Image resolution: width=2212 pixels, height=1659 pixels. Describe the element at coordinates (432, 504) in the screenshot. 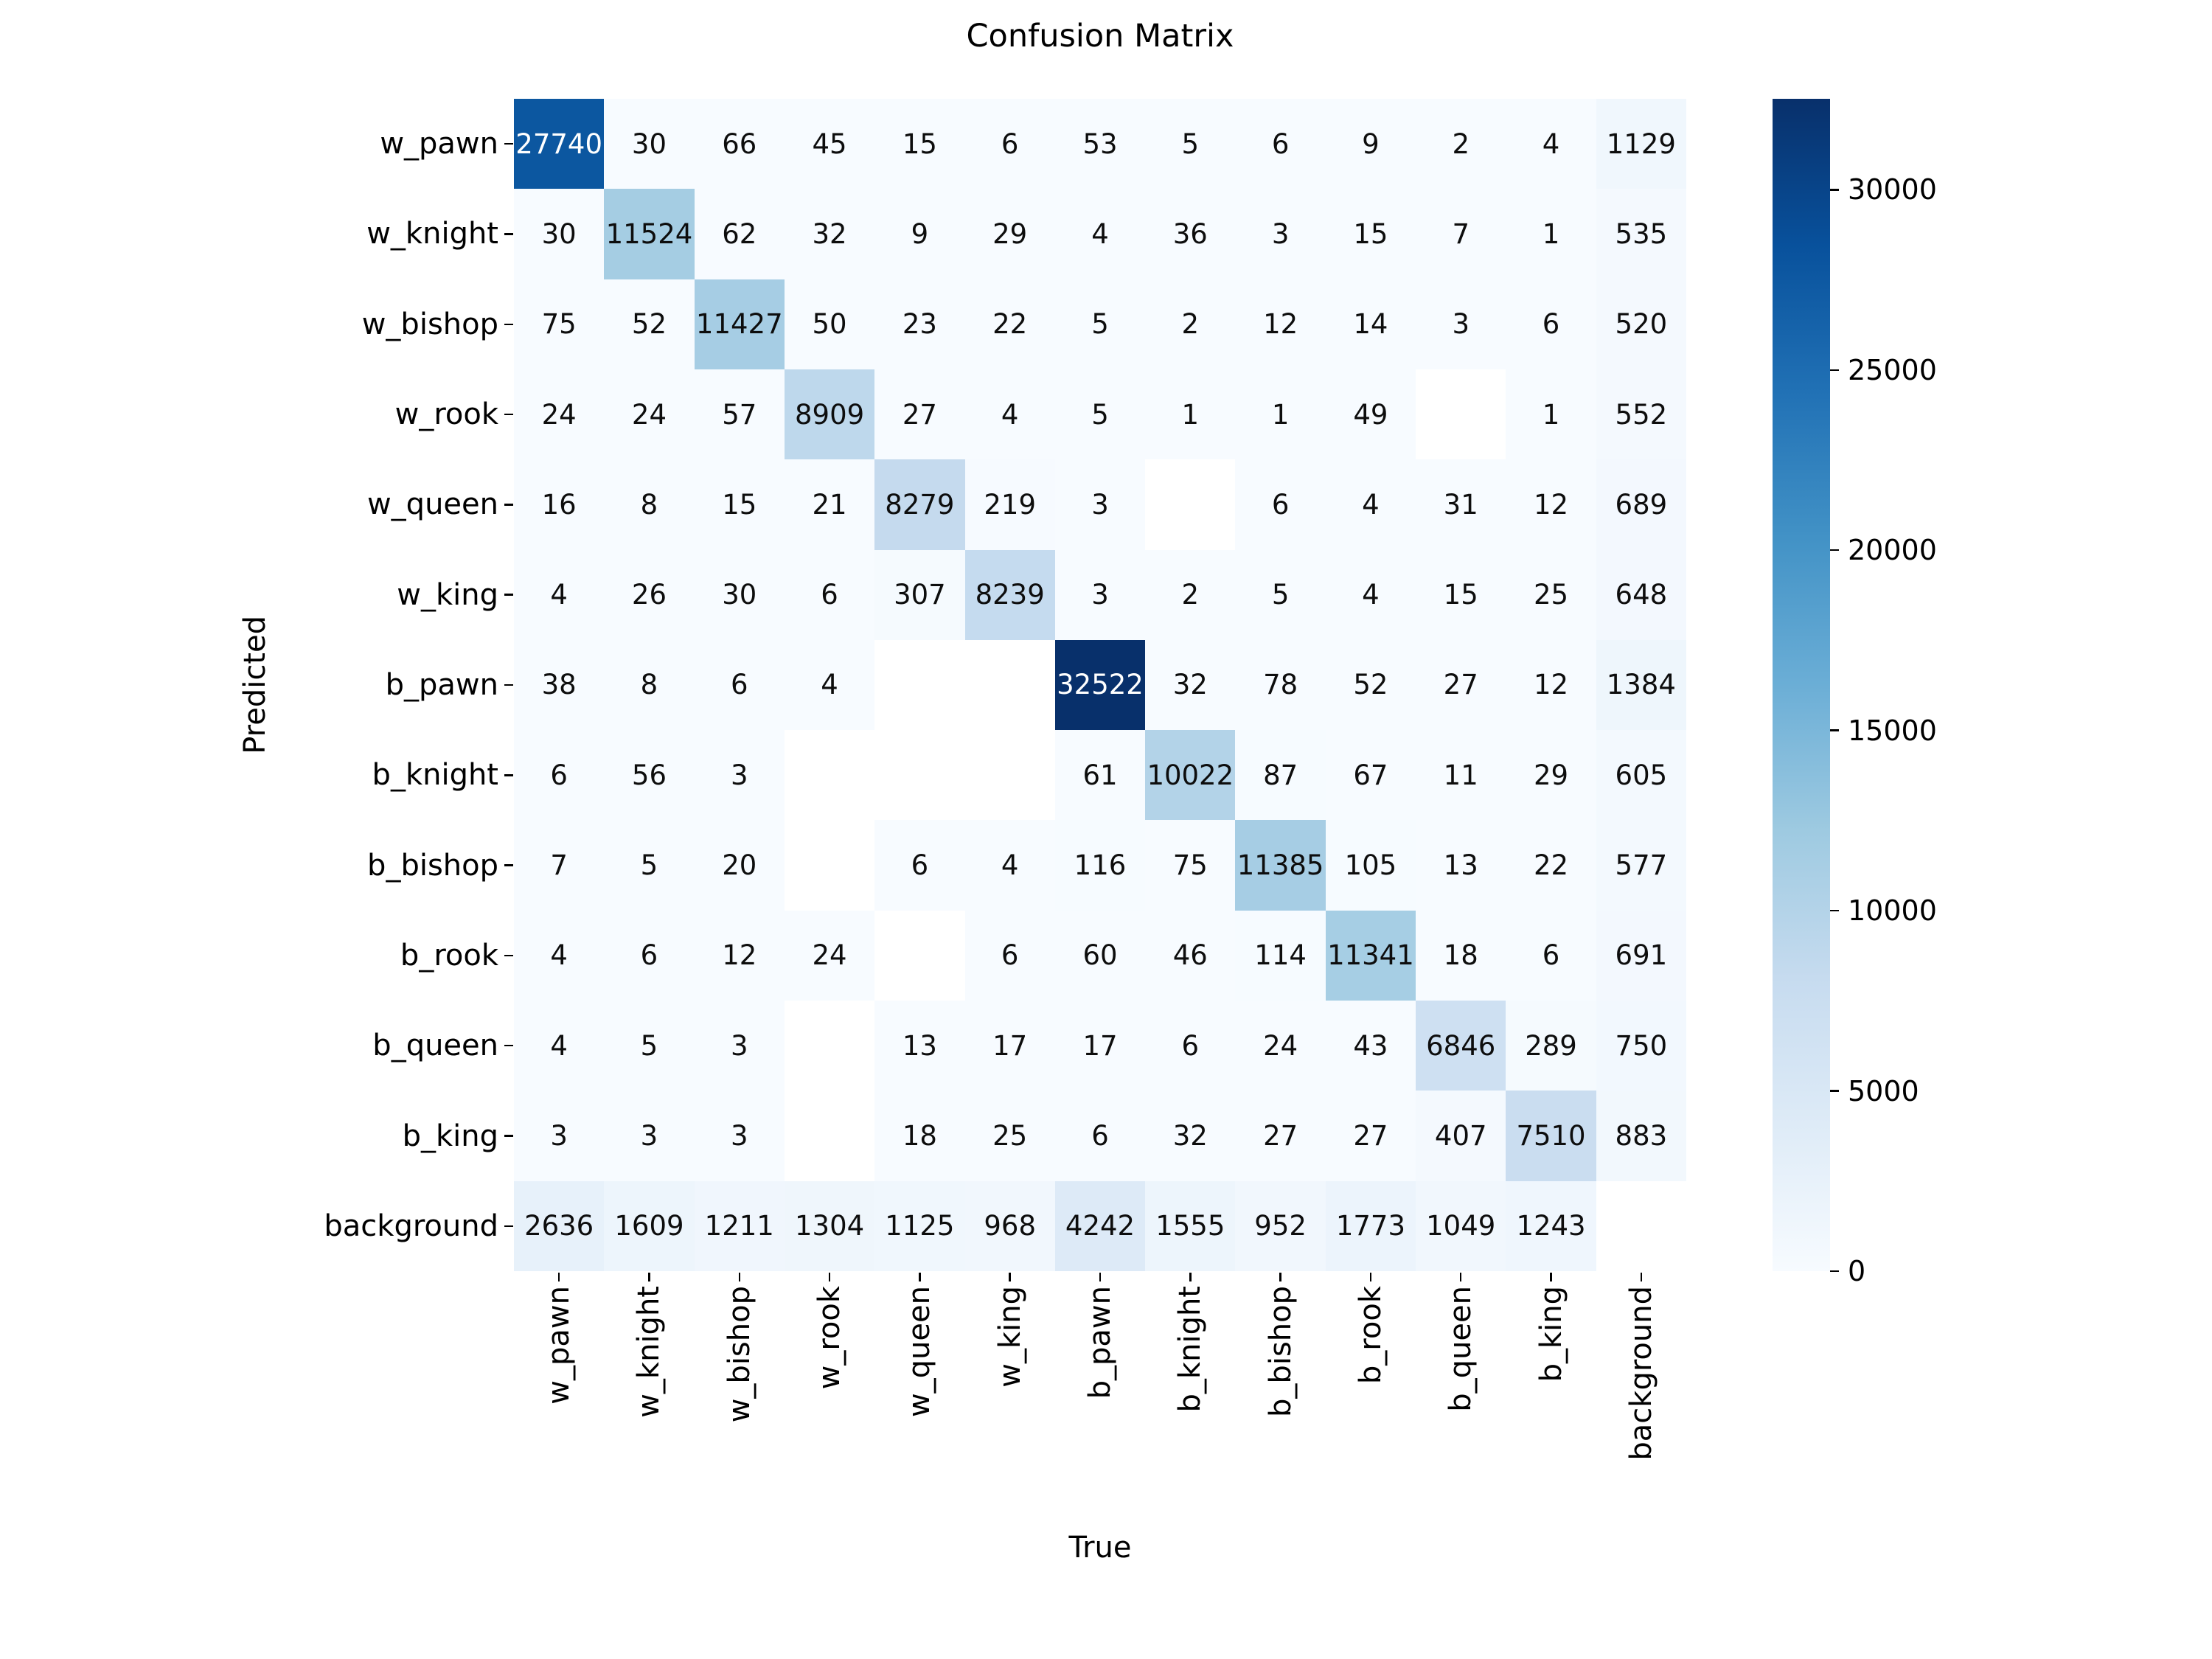

I see `y-tick-label: w_queen` at that location.